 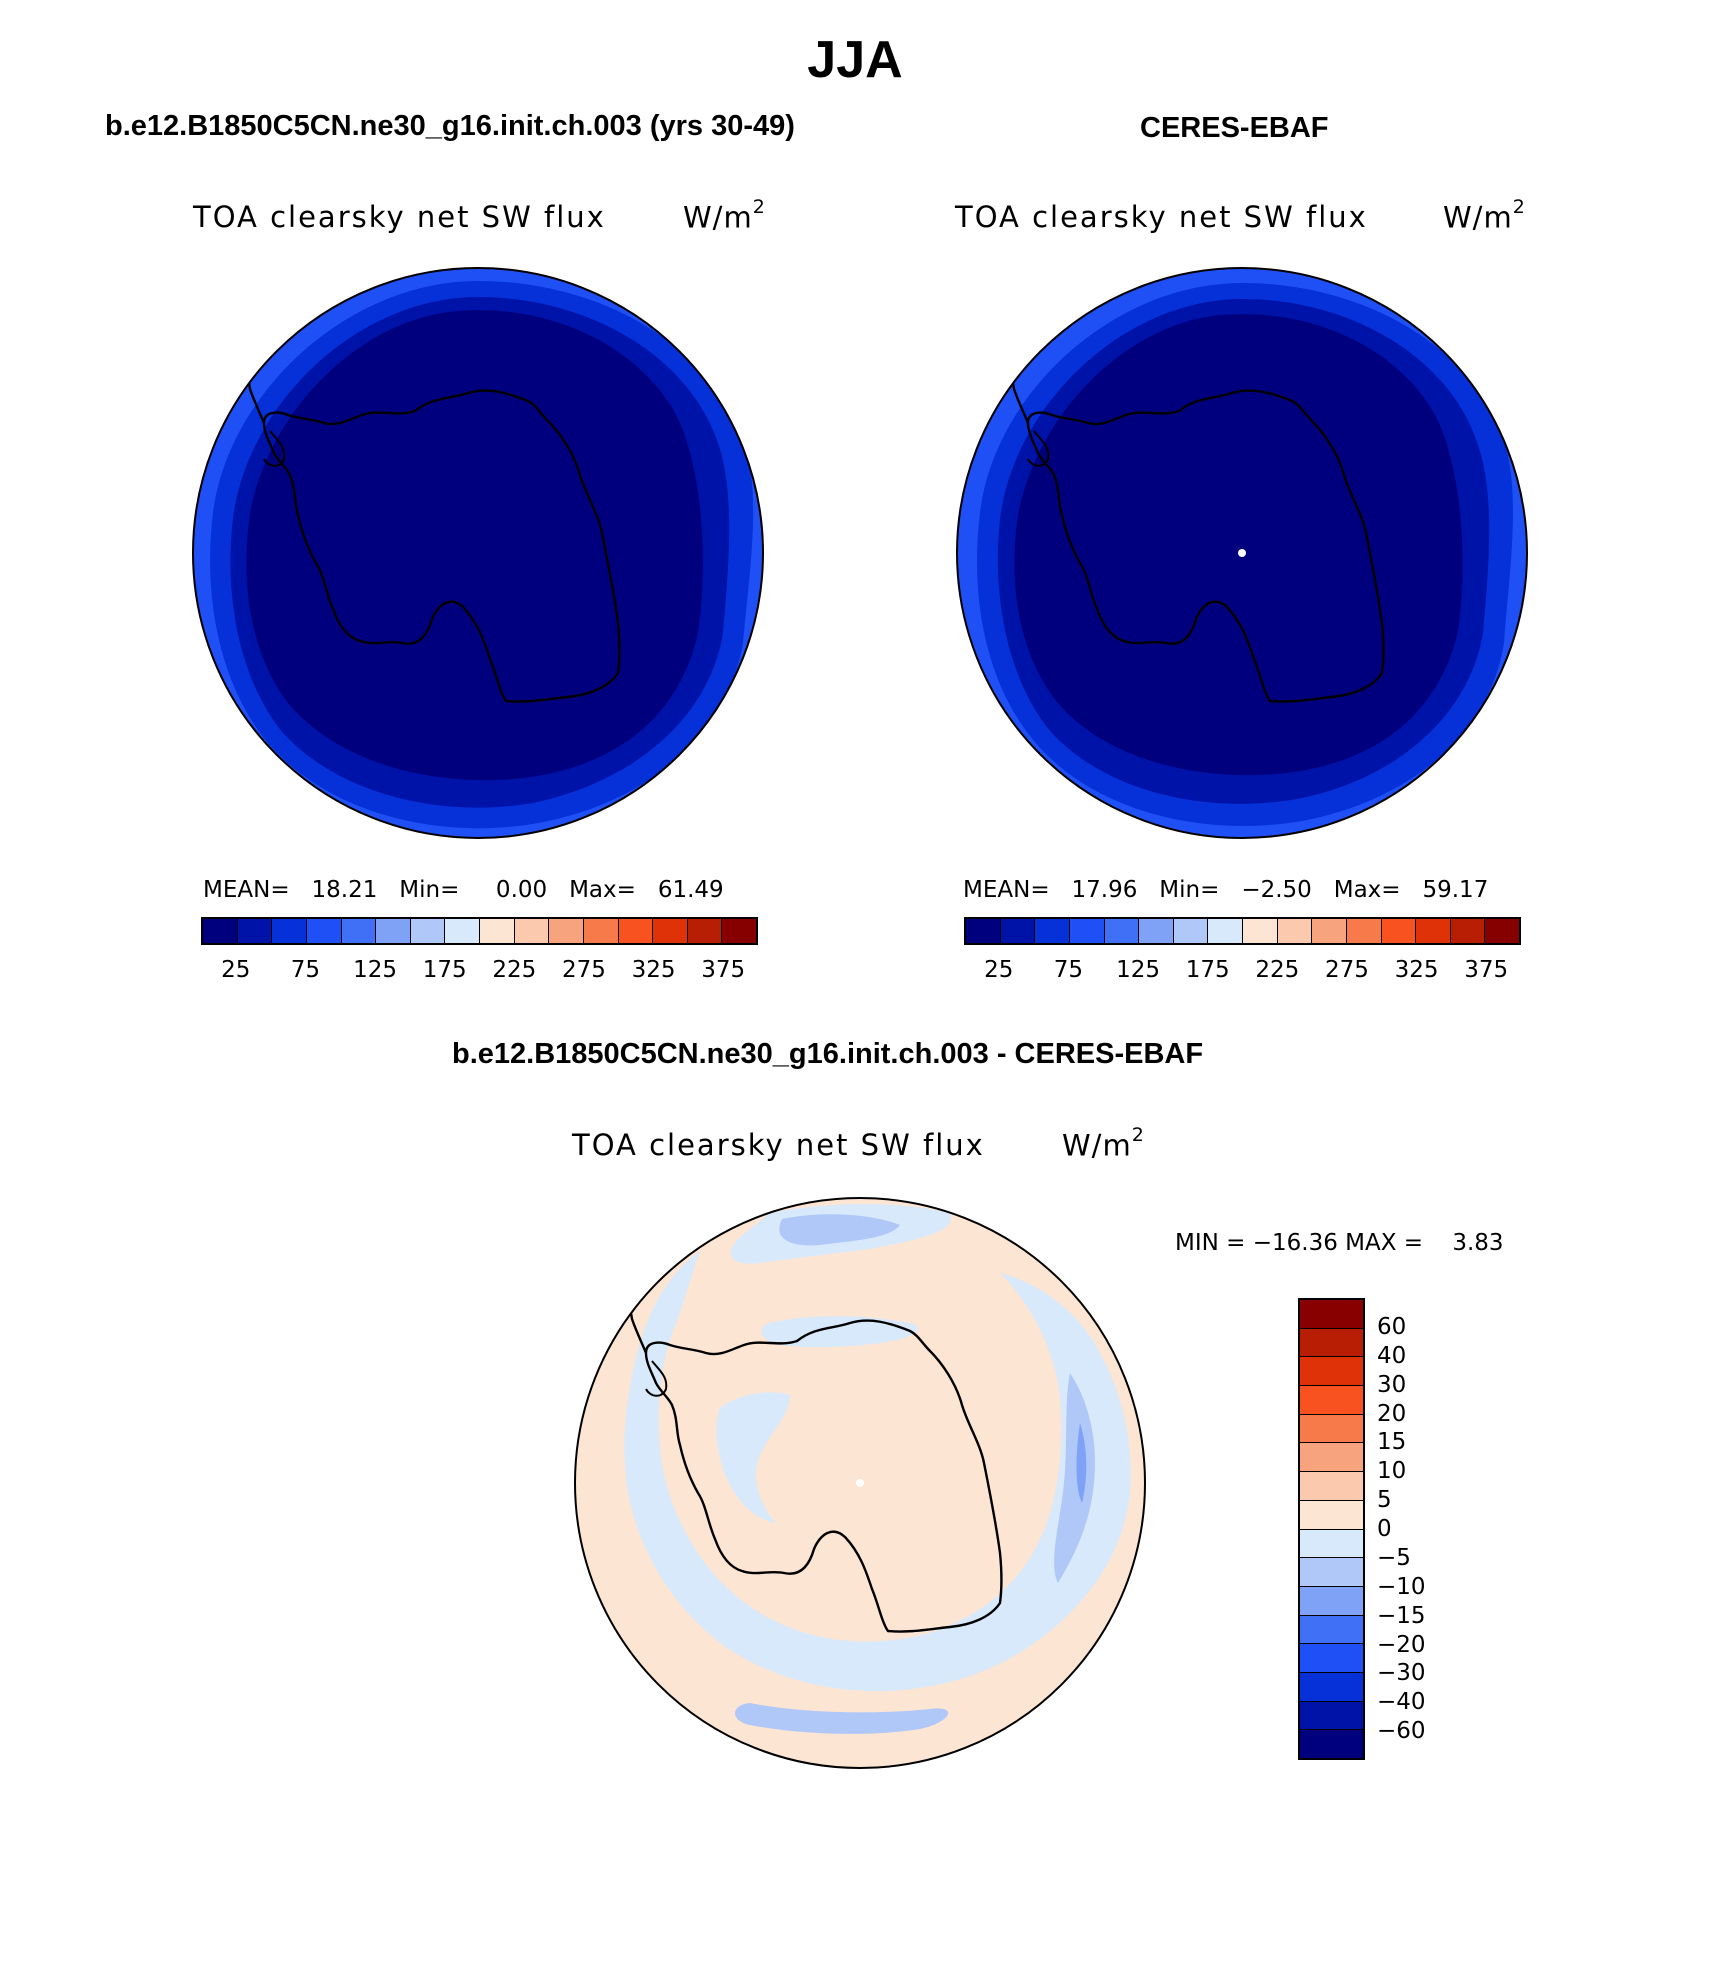 What do you see at coordinates (1392, 1384) in the screenshot?
I see `colorbar-tick-label: 30` at bounding box center [1392, 1384].